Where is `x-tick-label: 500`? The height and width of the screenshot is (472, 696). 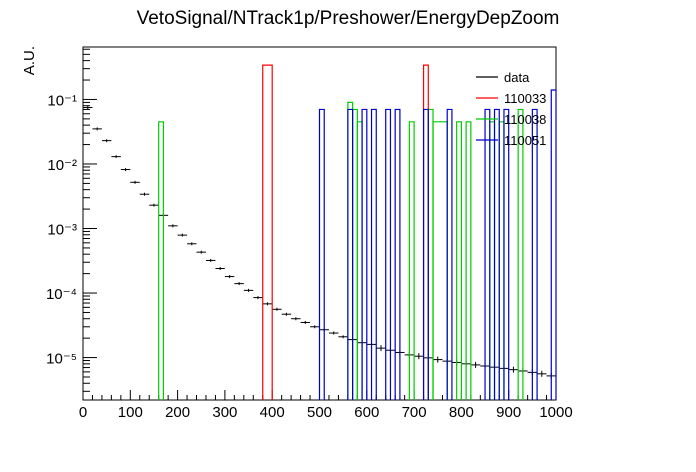 x-tick-label: 500 is located at coordinates (319, 412).